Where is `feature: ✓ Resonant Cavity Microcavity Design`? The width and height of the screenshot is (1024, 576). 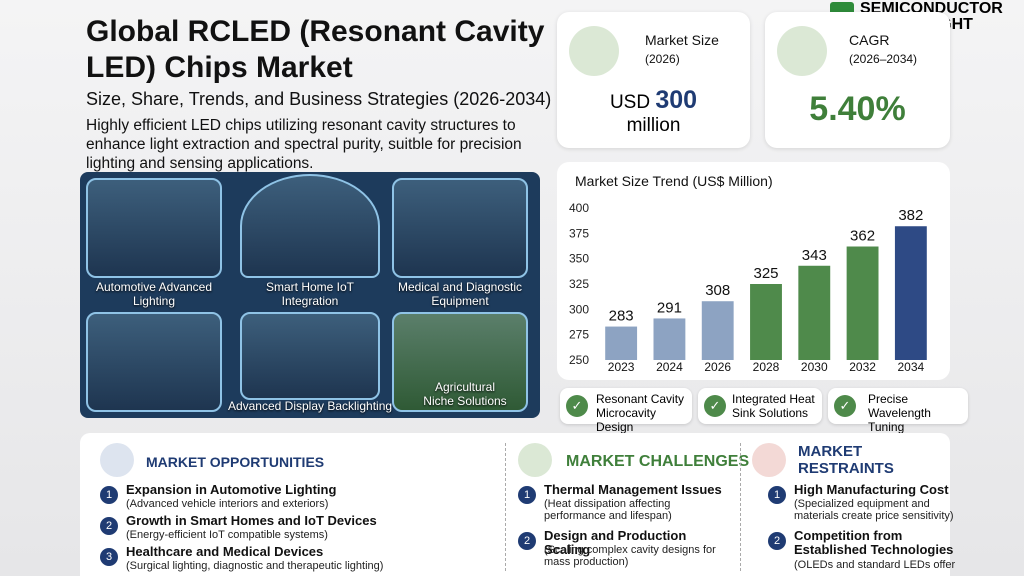
feature: ✓ Resonant Cavity Microcavity Design is located at coordinates (626, 411).